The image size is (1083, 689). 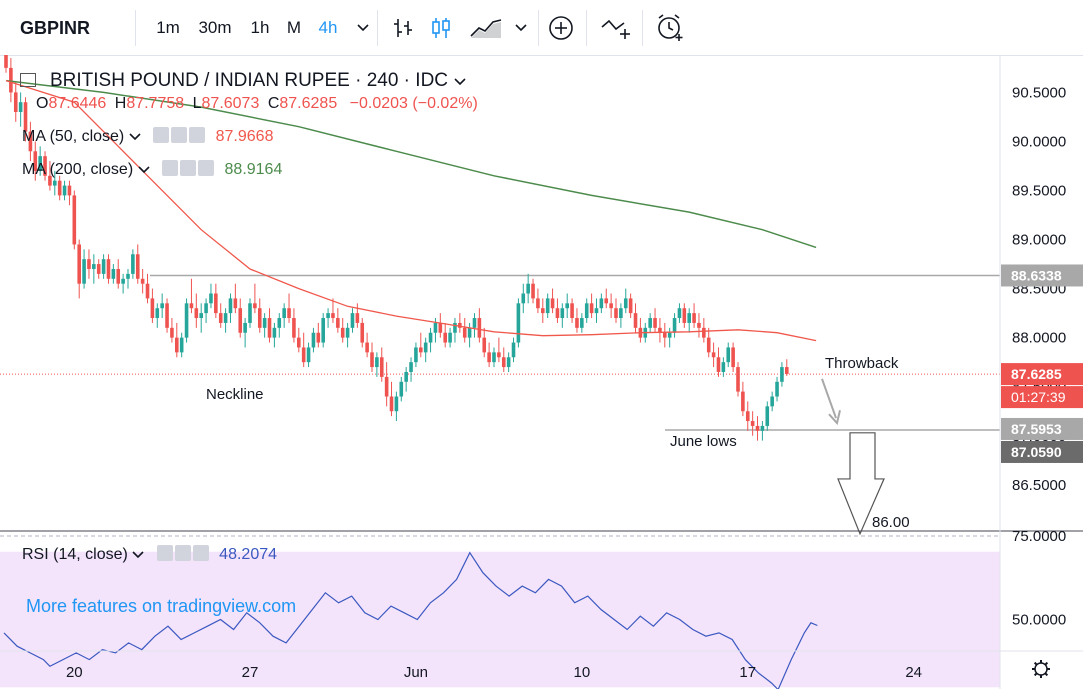 I want to click on close-label: C, so click(x=273, y=103).